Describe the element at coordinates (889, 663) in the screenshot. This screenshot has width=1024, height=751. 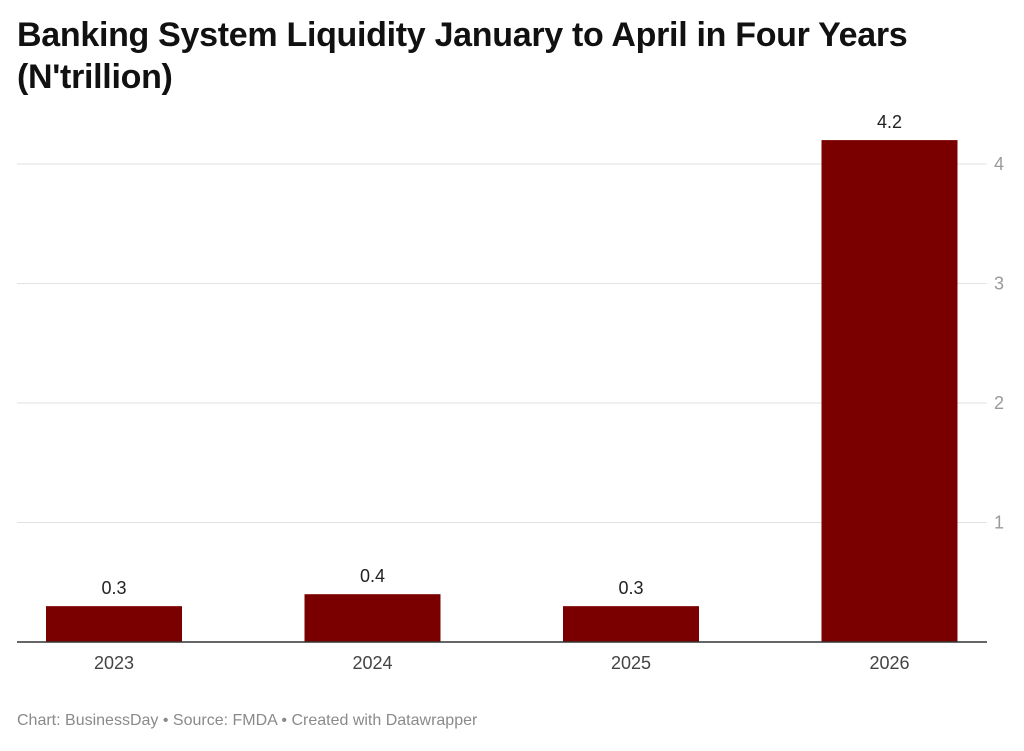
I see `x-tick-label-2026: 2026` at that location.